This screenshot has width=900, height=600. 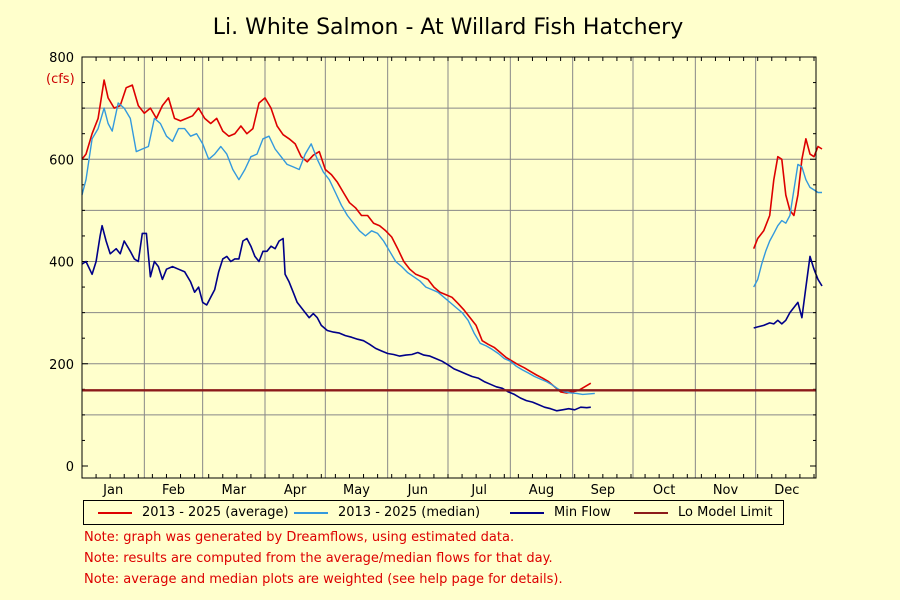 What do you see at coordinates (725, 512) in the screenshot?
I see `legend-label-lo-model-limit: Lo Model Limit` at bounding box center [725, 512].